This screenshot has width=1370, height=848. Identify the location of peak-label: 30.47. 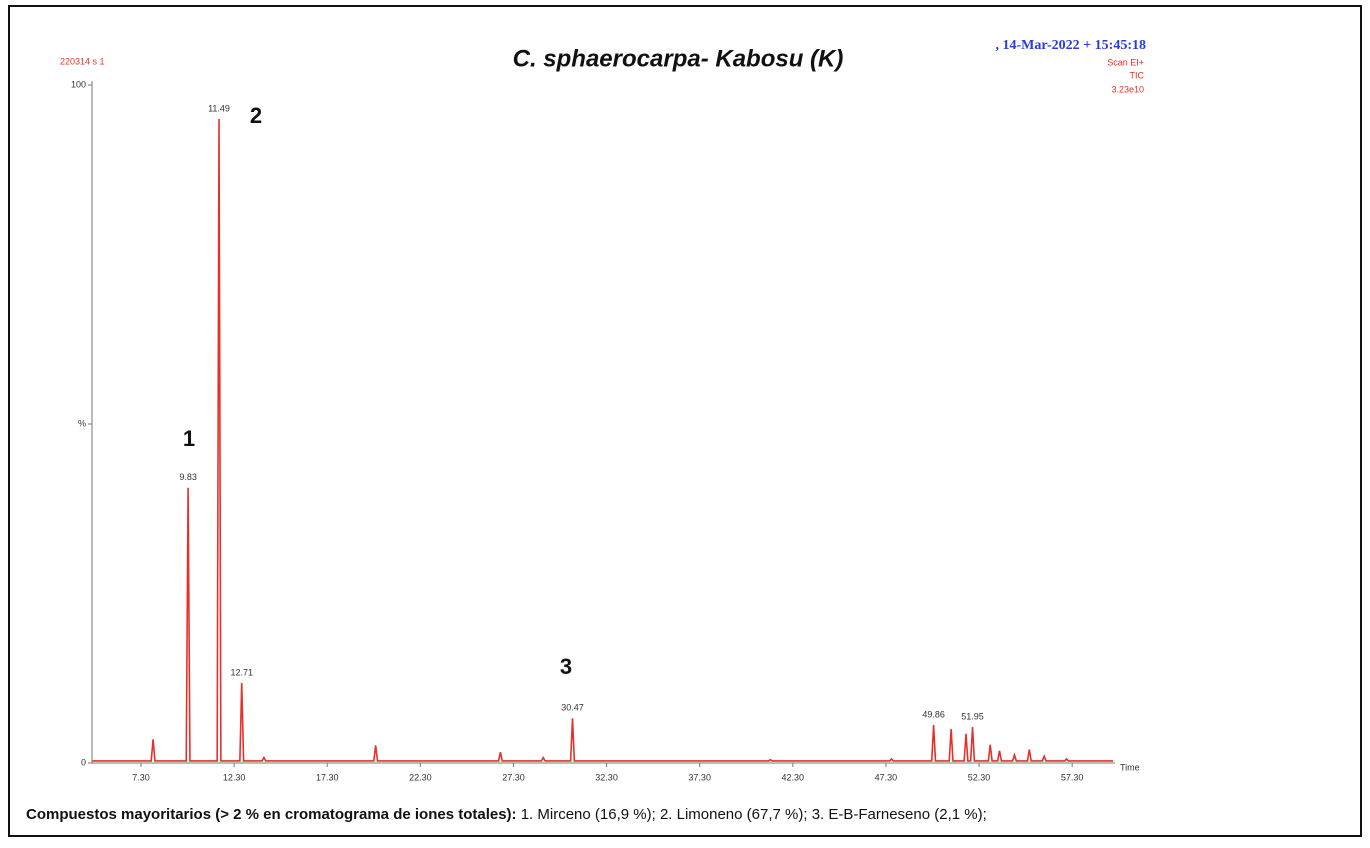
(572, 708).